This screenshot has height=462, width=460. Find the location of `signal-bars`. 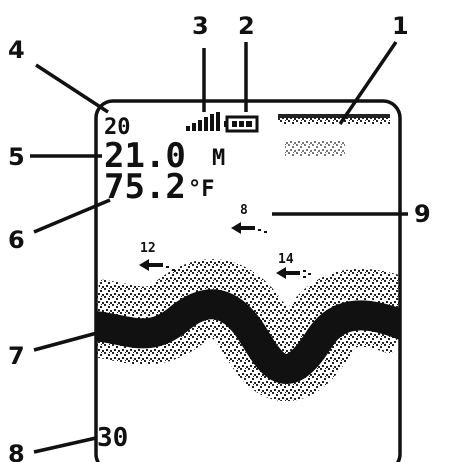

signal-bars is located at coordinates (203, 121).